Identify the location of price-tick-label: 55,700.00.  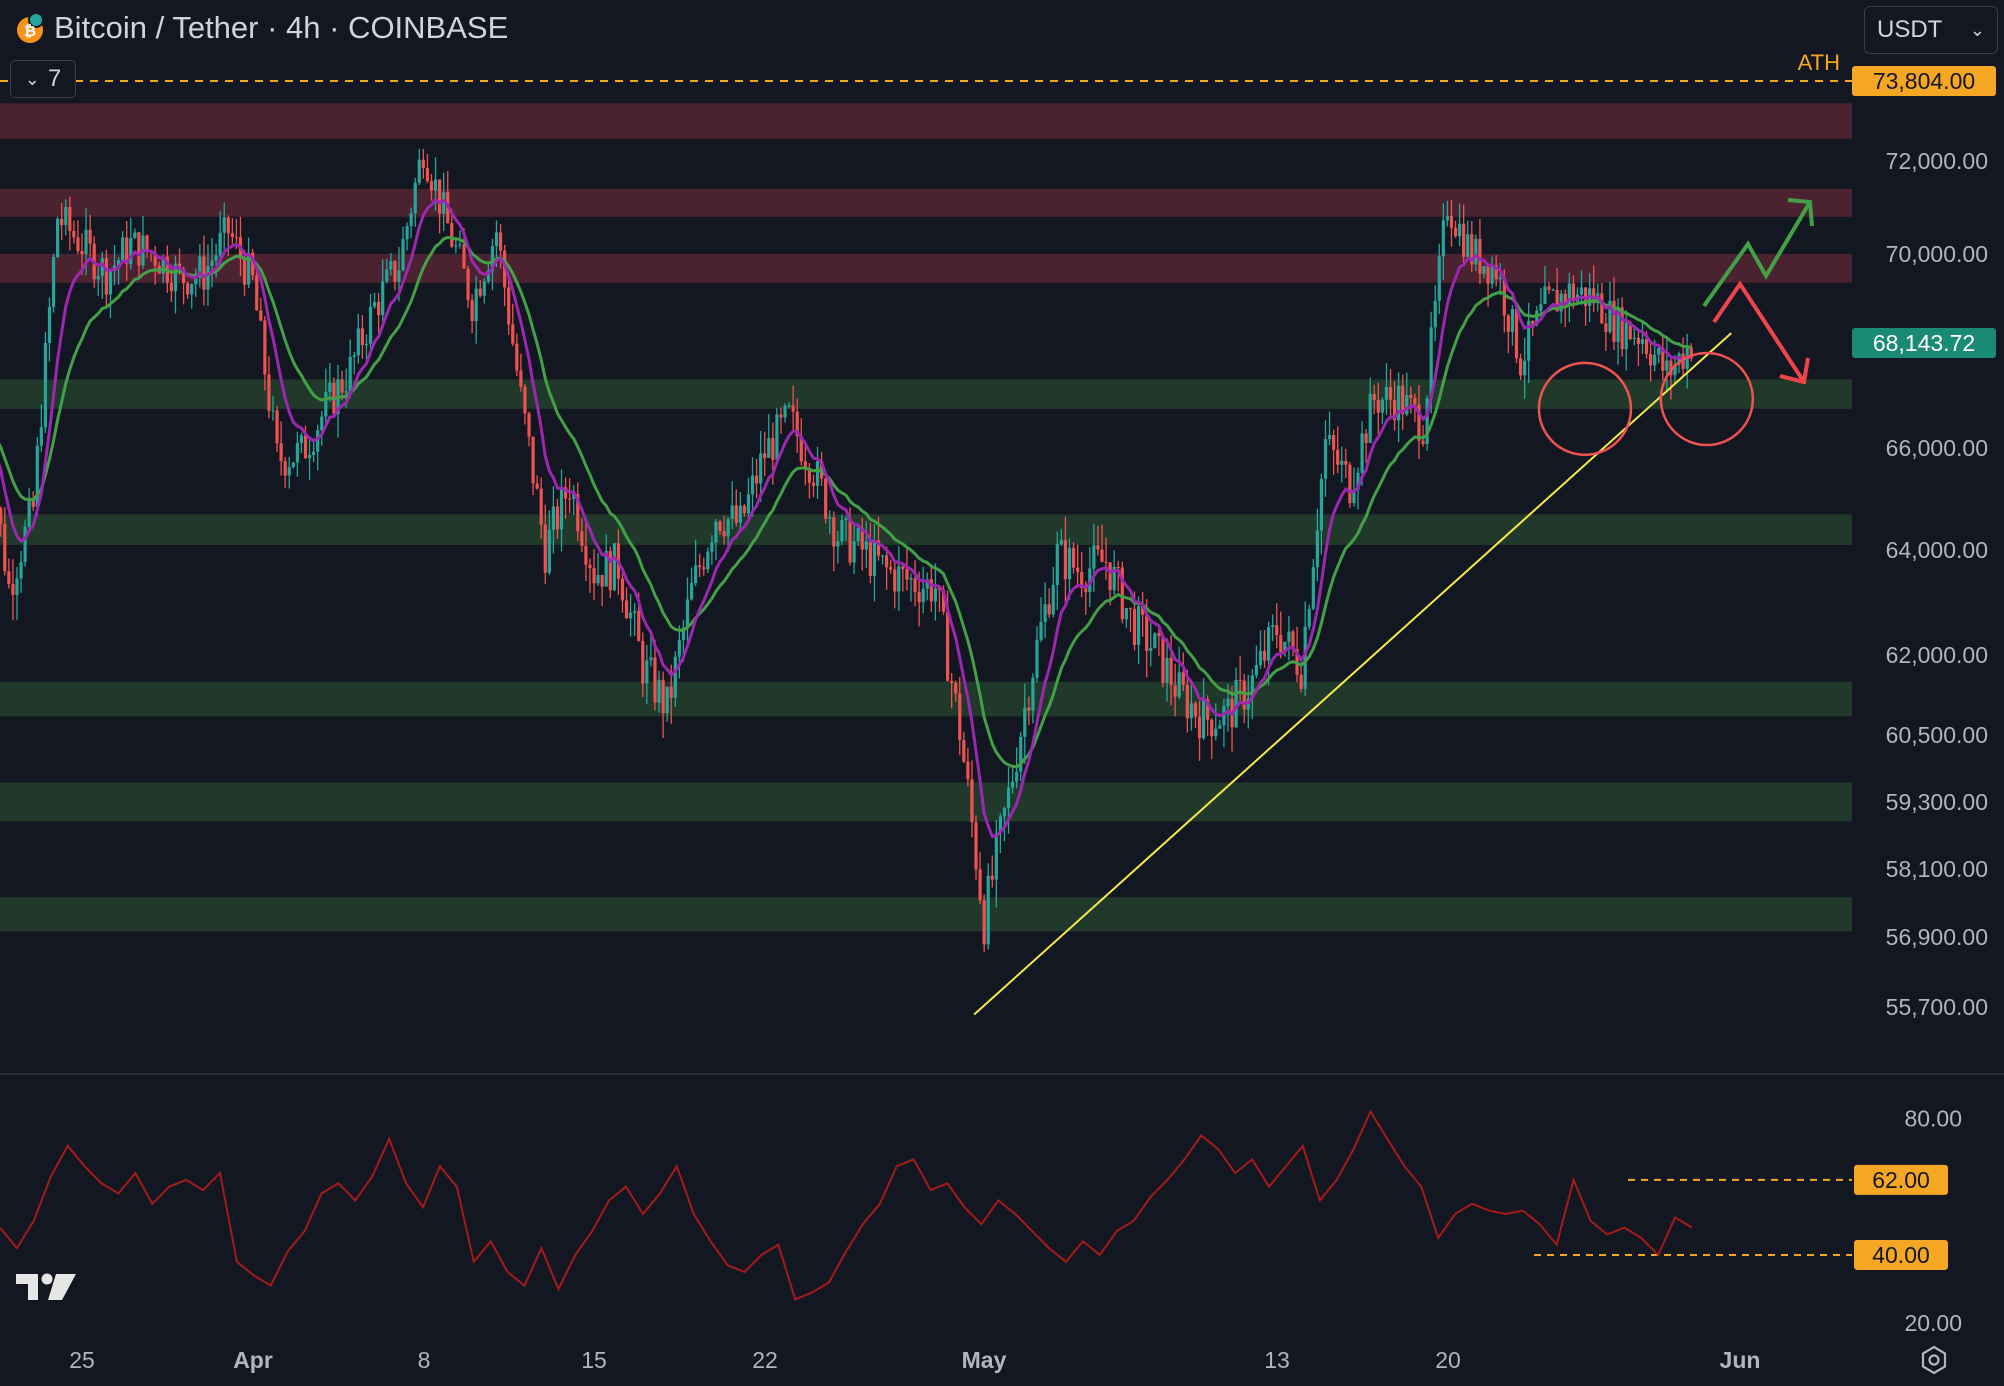
(1937, 1007).